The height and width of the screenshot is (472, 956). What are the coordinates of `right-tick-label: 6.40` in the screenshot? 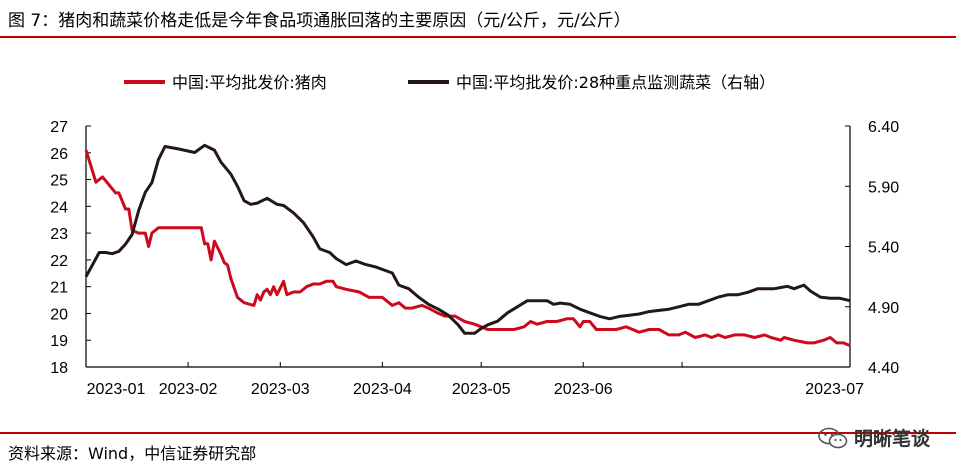 It's located at (883, 127).